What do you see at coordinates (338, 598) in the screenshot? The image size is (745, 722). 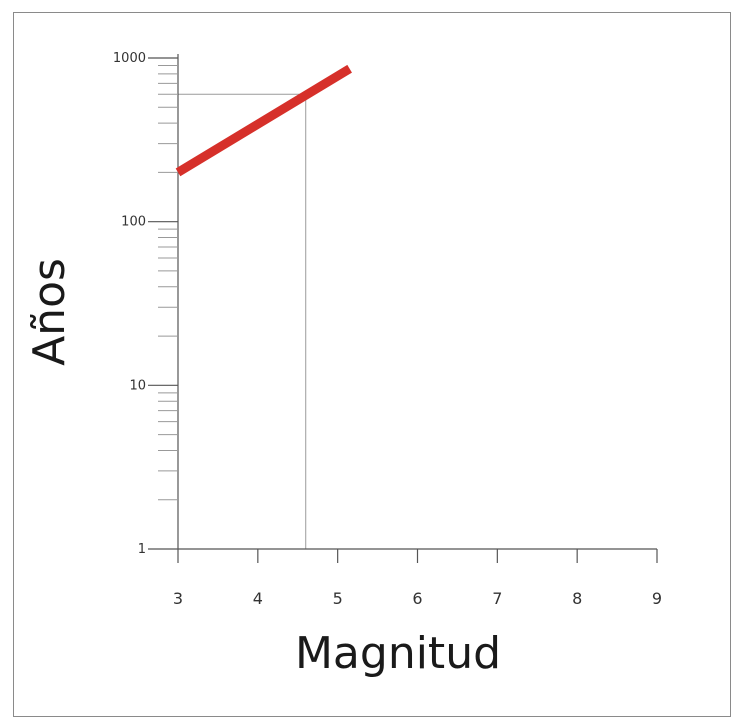 I see `x-tick-label: 5` at bounding box center [338, 598].